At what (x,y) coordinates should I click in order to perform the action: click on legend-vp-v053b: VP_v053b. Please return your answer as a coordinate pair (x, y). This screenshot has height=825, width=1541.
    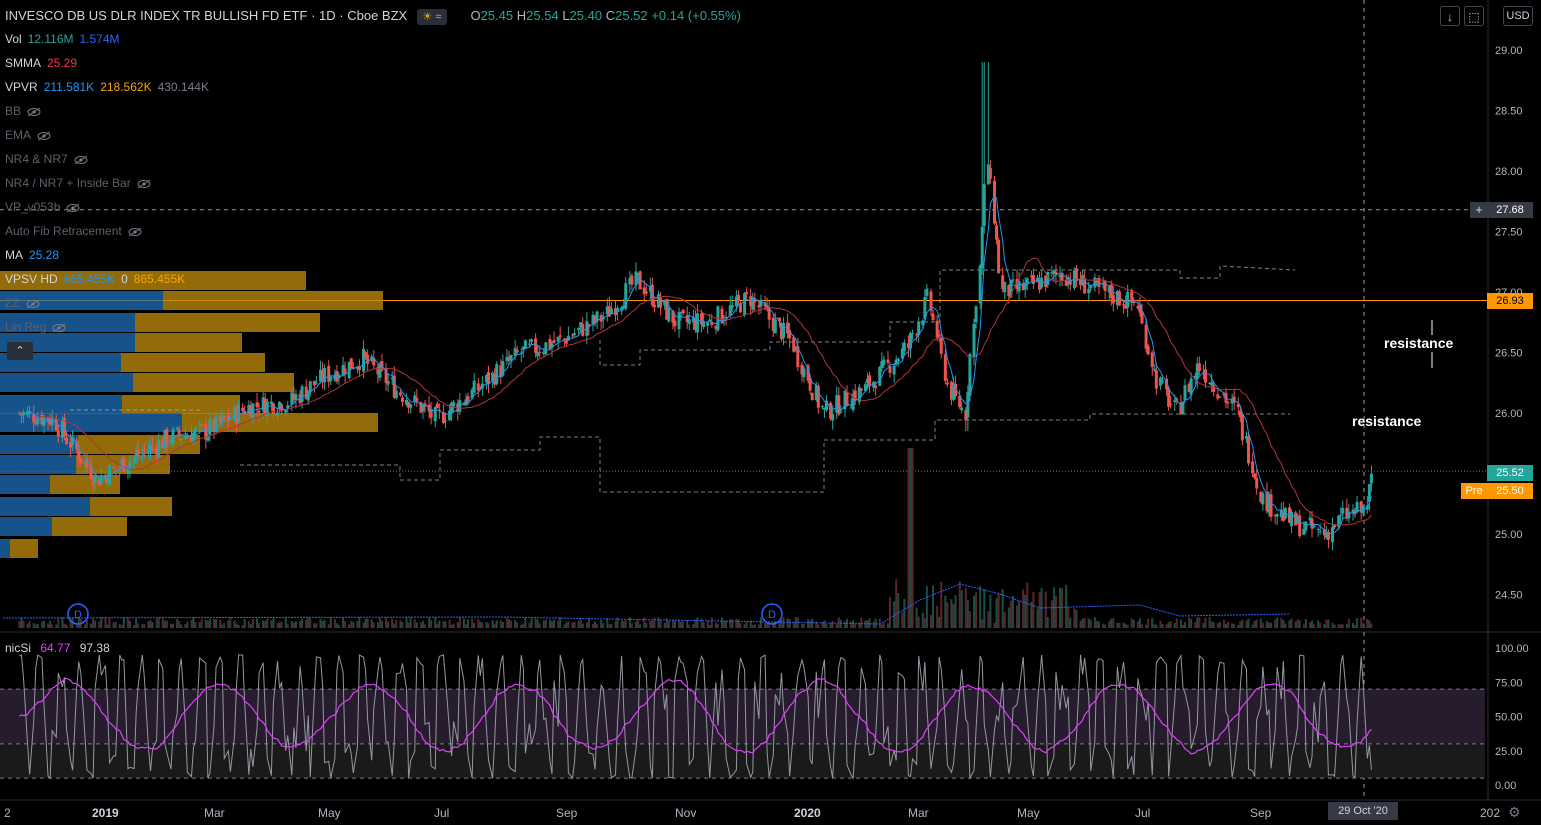
    Looking at the image, I should click on (42, 207).